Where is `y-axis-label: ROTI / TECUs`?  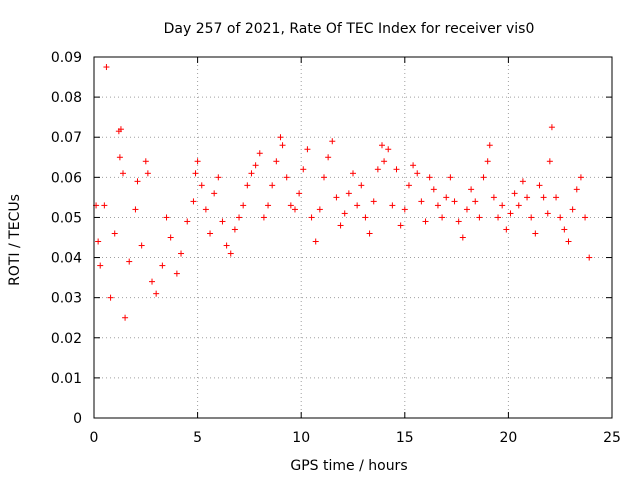
y-axis-label: ROTI / TECUs is located at coordinates (15, 240).